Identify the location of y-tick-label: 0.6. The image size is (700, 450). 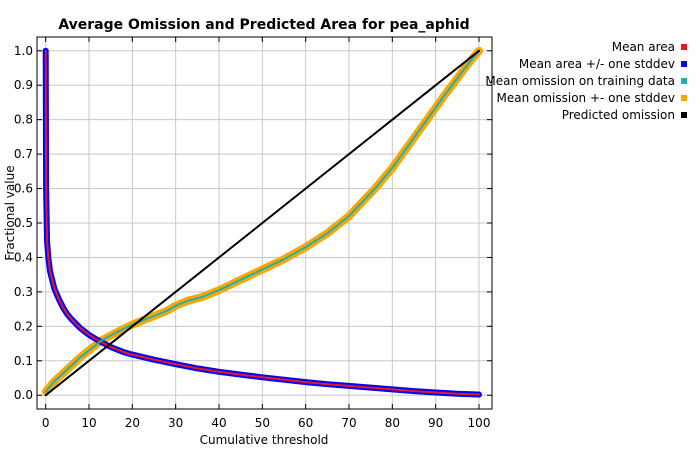
(23, 189).